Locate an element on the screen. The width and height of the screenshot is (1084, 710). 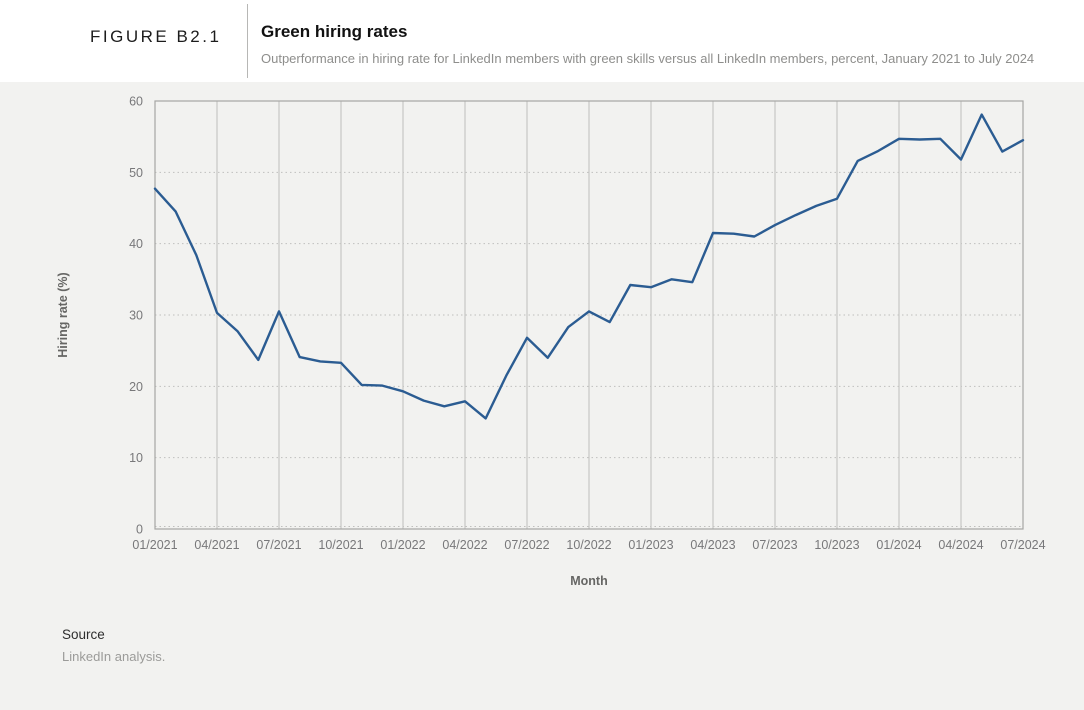
x-tick-label: 01/2022 is located at coordinates (402, 545).